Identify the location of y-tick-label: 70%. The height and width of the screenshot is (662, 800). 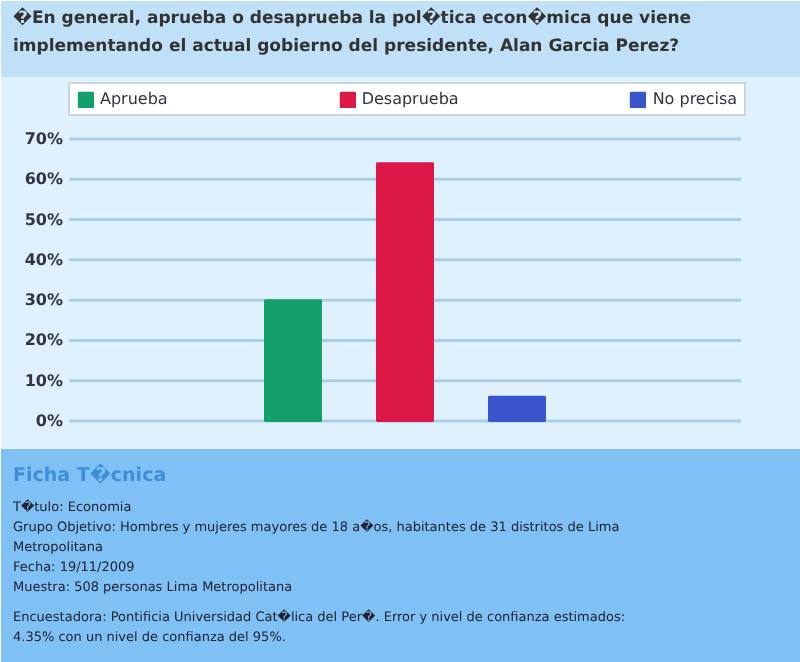
(44, 139).